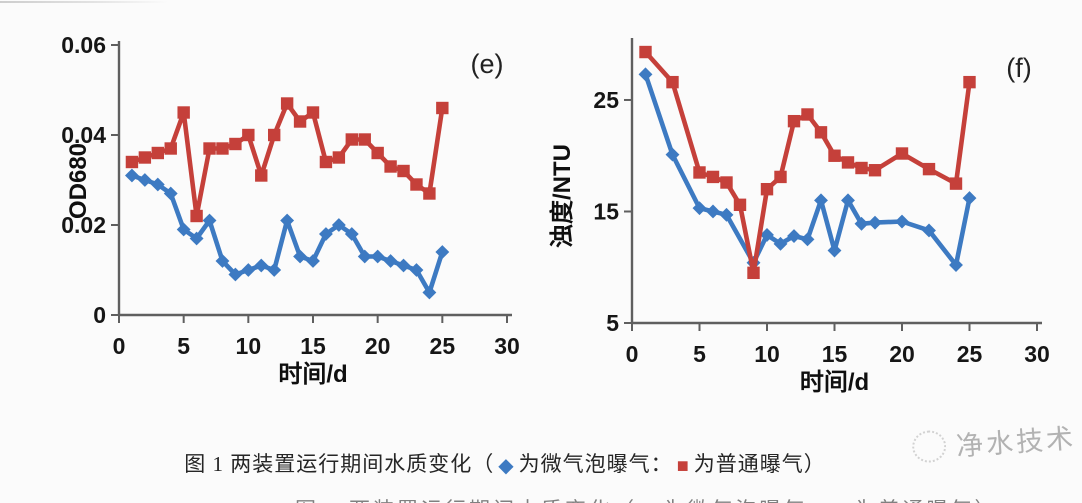 Image resolution: width=1082 pixels, height=503 pixels. I want to click on x-axis-label: 时间/d, so click(834, 382).